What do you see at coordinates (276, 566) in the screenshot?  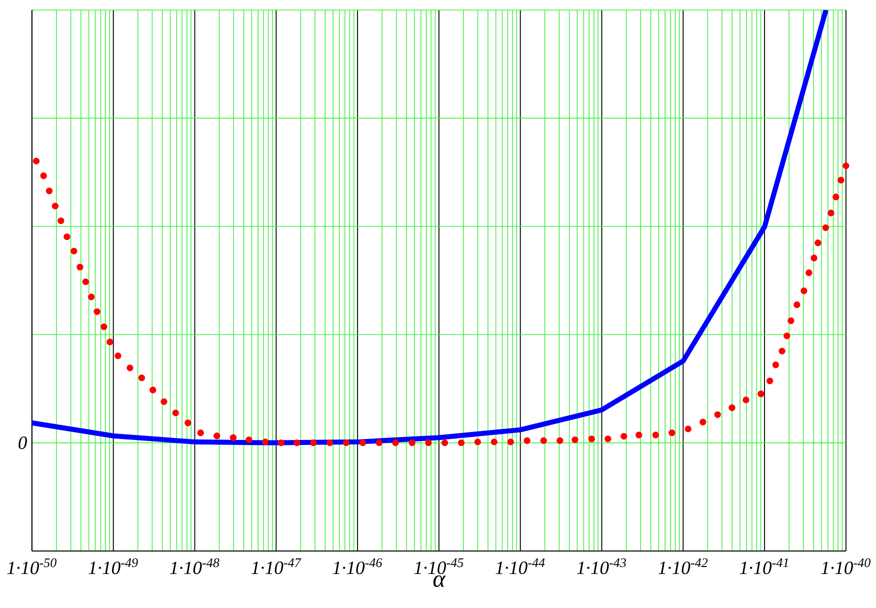 I see `x-tick-label: 1·10$^{-47}$` at bounding box center [276, 566].